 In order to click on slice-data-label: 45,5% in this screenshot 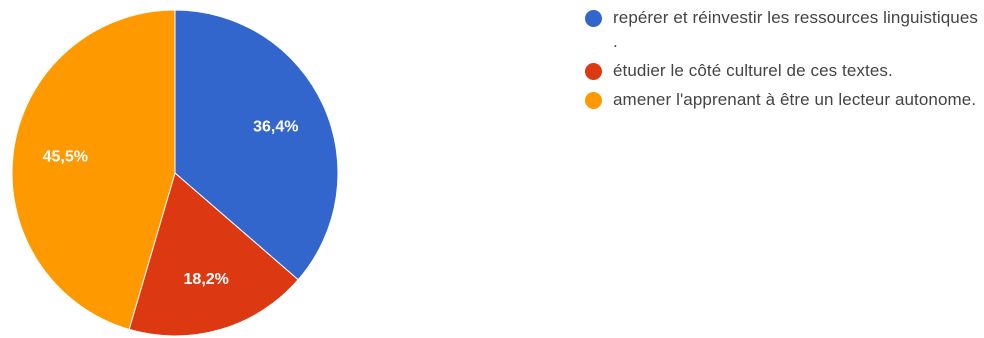, I will do `click(65, 157)`.